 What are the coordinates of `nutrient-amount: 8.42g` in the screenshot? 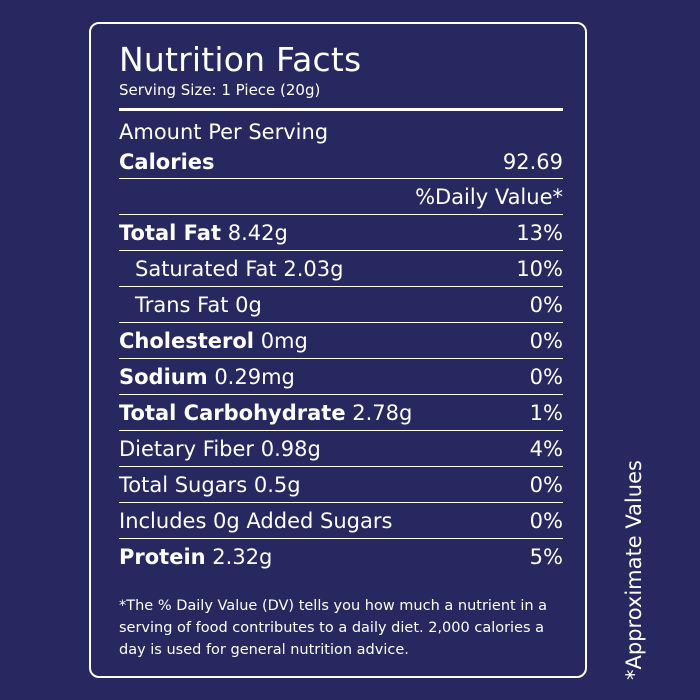 It's located at (257, 232).